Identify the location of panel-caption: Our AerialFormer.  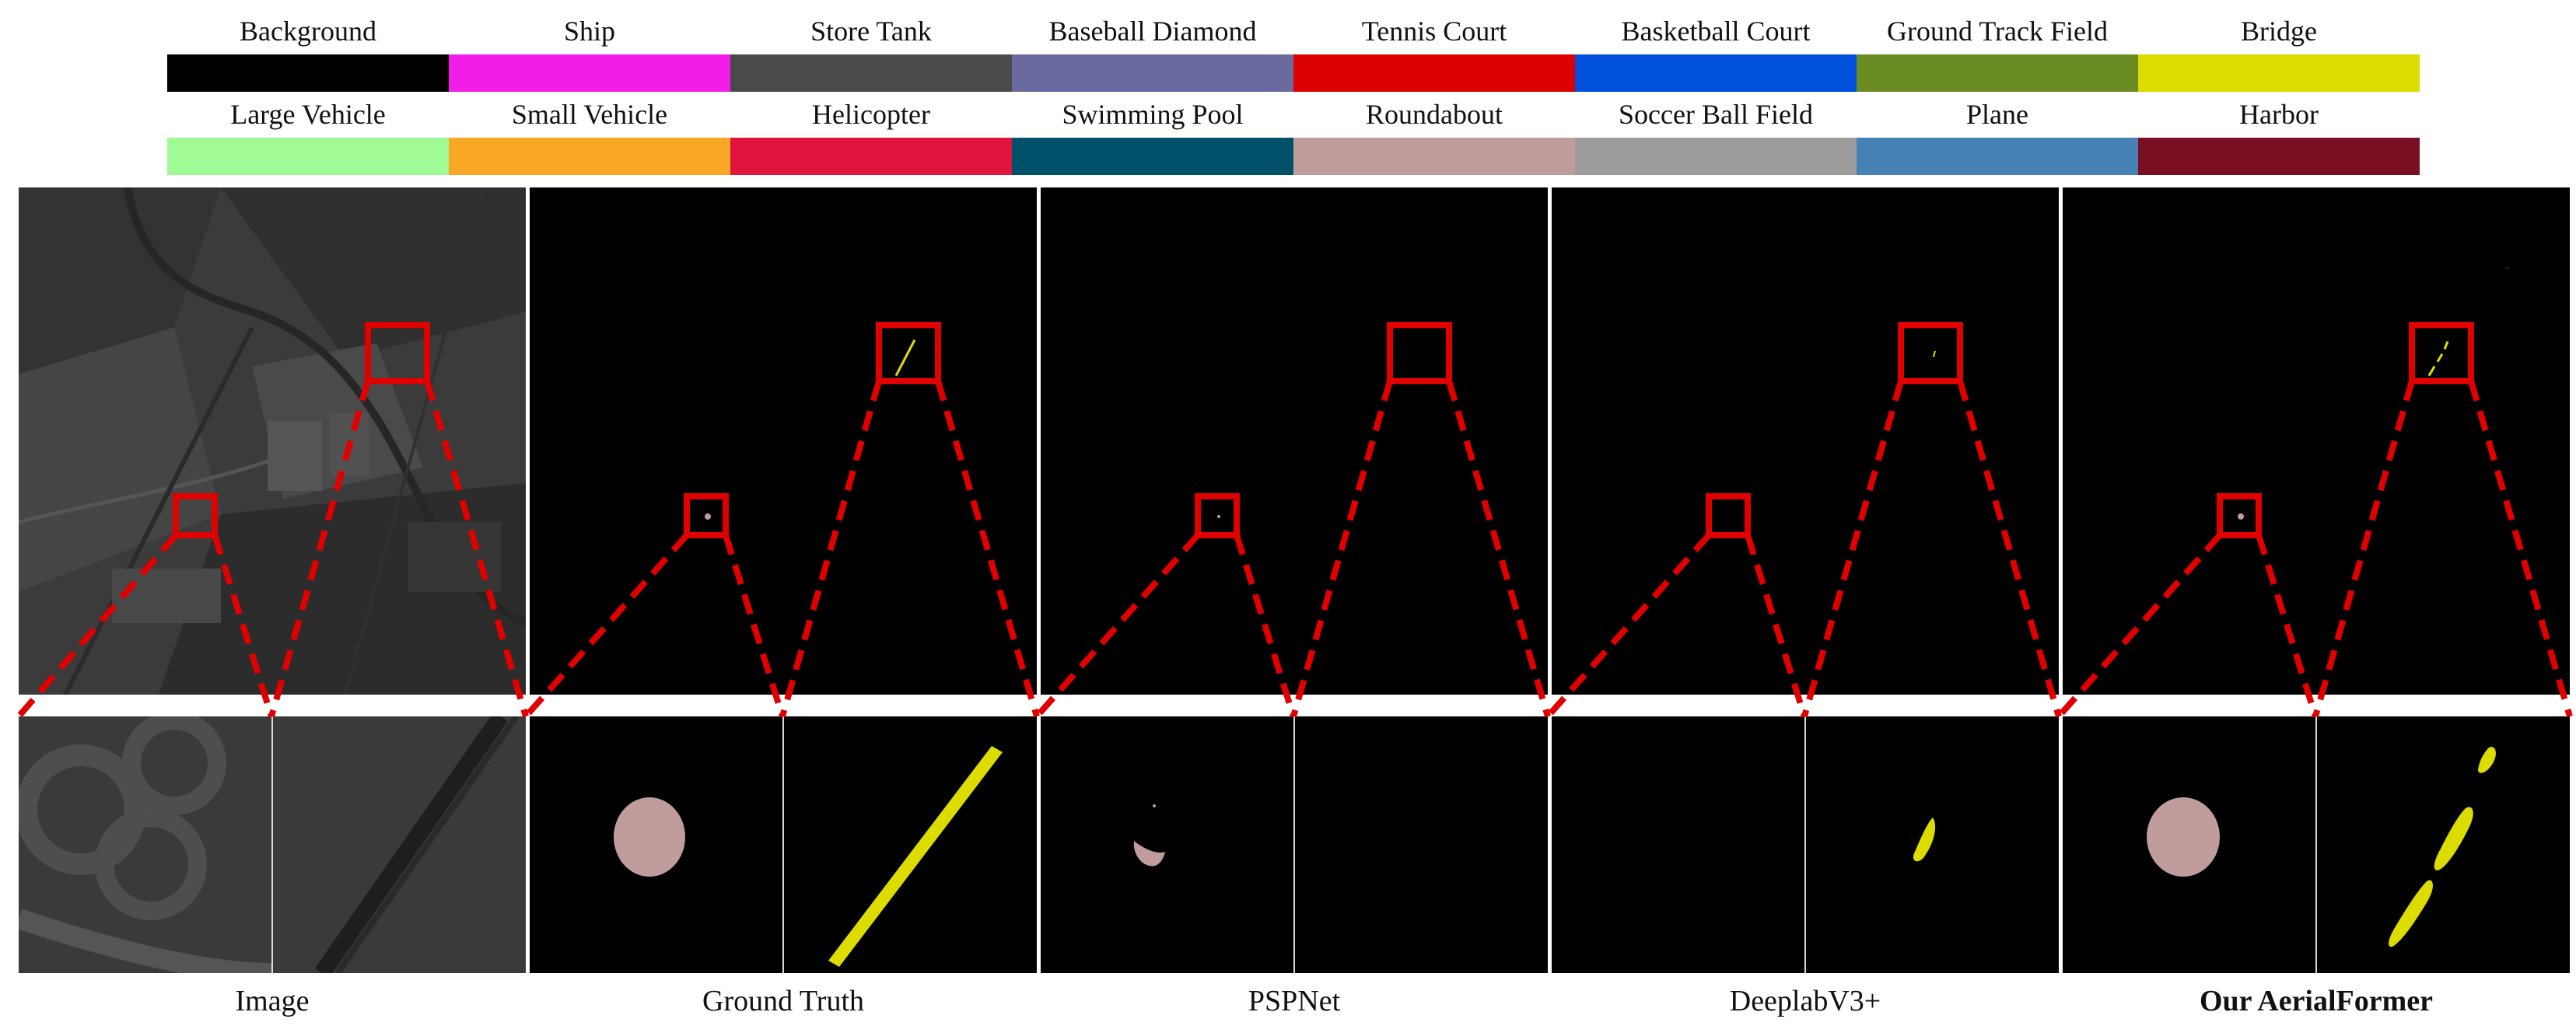
(2317, 1001).